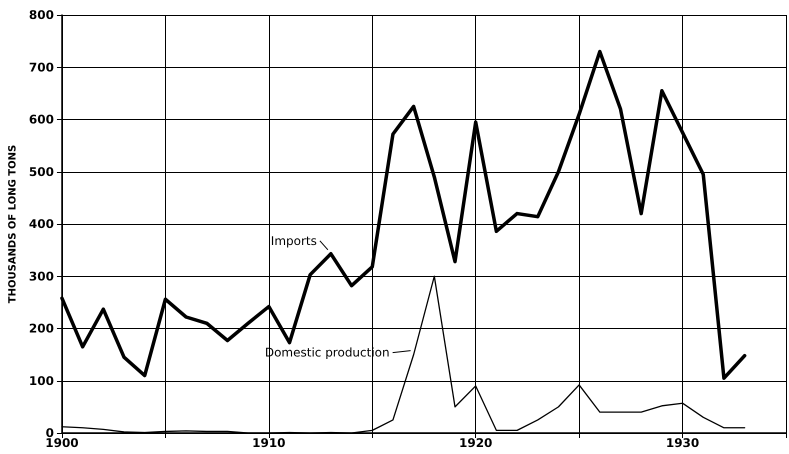 This screenshot has height=454, width=789. Describe the element at coordinates (41, 15) in the screenshot. I see `y-tick-label: 800` at that location.